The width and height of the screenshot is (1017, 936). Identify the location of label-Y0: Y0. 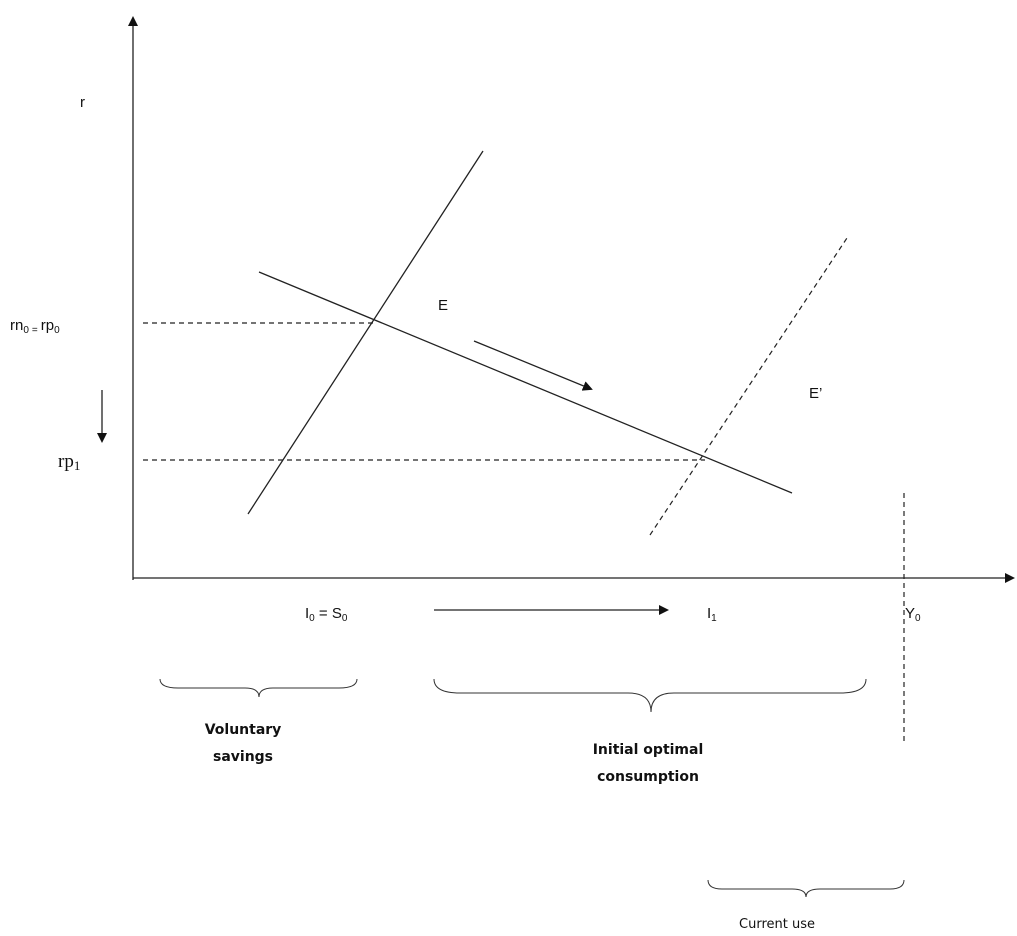
(913, 614).